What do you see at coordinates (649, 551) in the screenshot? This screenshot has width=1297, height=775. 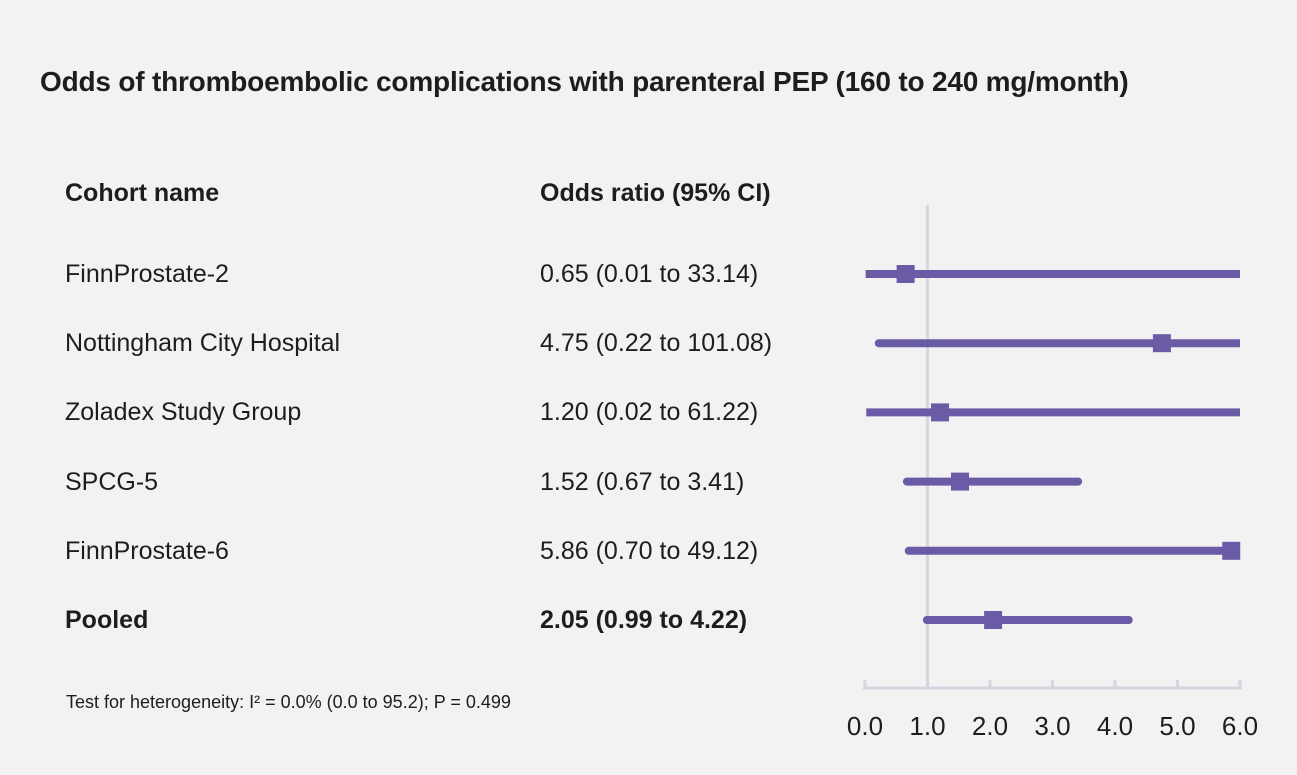 I see `odds-ratio-value: 5.86 (0.70 to 49.12)` at bounding box center [649, 551].